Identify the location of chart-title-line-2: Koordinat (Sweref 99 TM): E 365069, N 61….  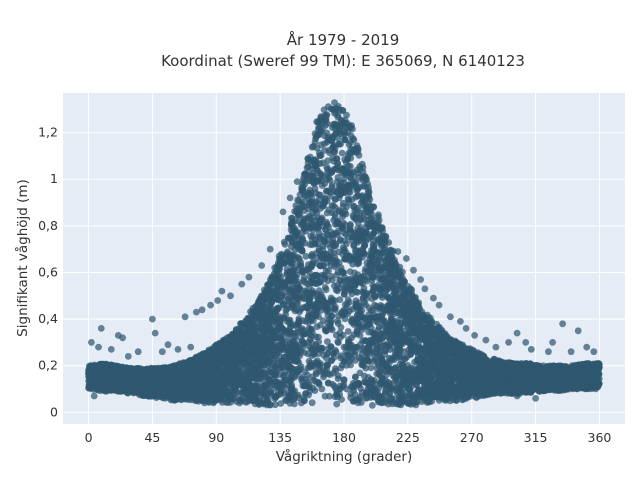
(343, 61).